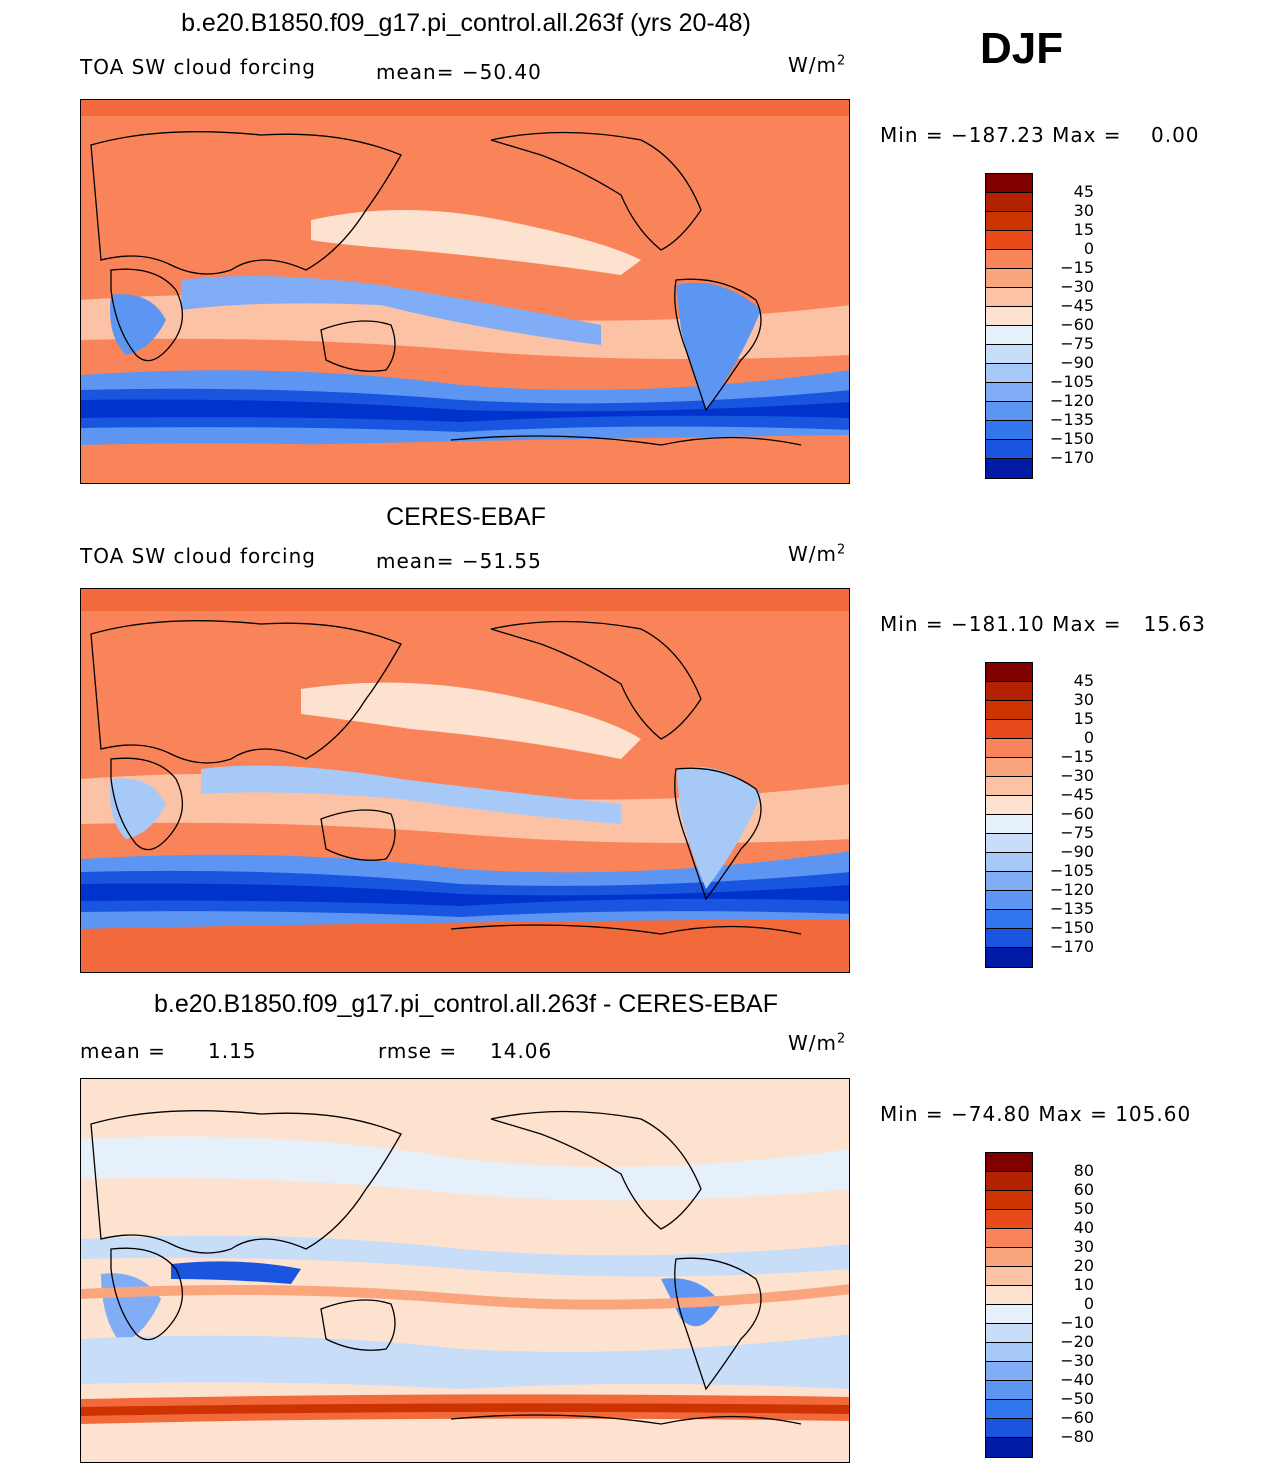 This screenshot has height=1470, width=1285. Describe the element at coordinates (1088, 737) in the screenshot. I see `cb2-tick: 0` at that location.